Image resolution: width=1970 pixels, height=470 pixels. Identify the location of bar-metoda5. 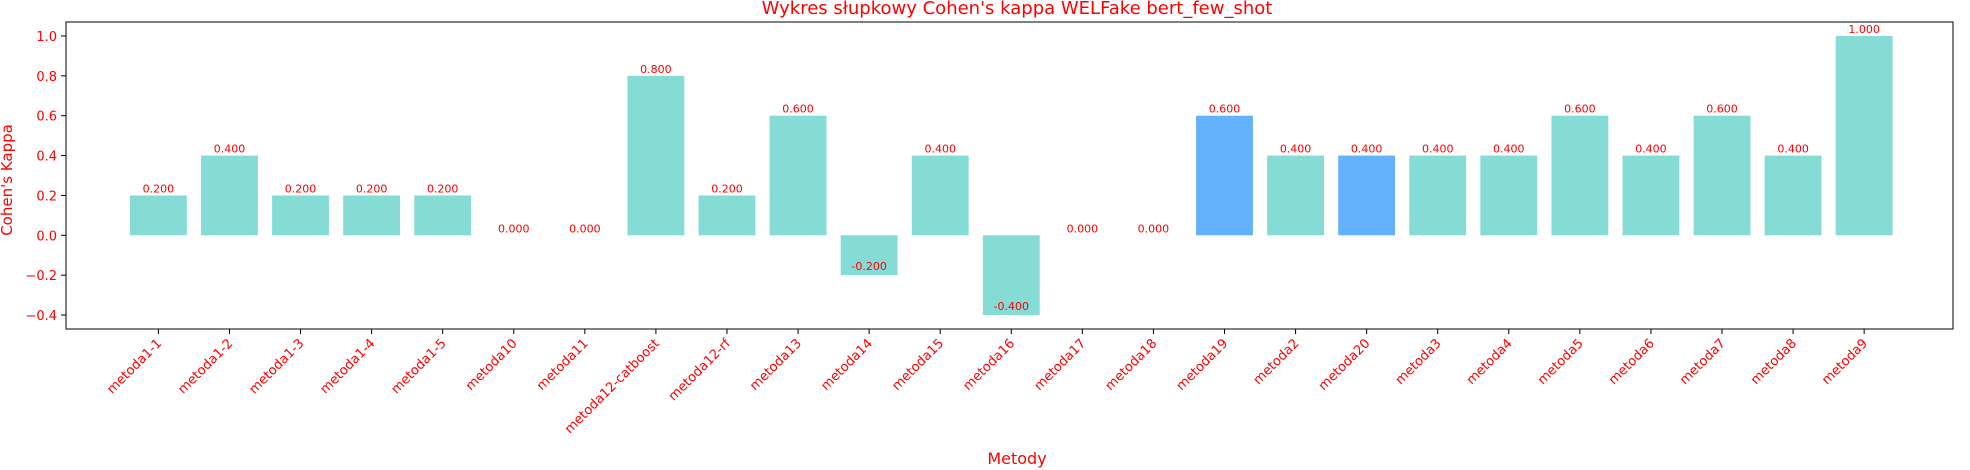
(1580, 175).